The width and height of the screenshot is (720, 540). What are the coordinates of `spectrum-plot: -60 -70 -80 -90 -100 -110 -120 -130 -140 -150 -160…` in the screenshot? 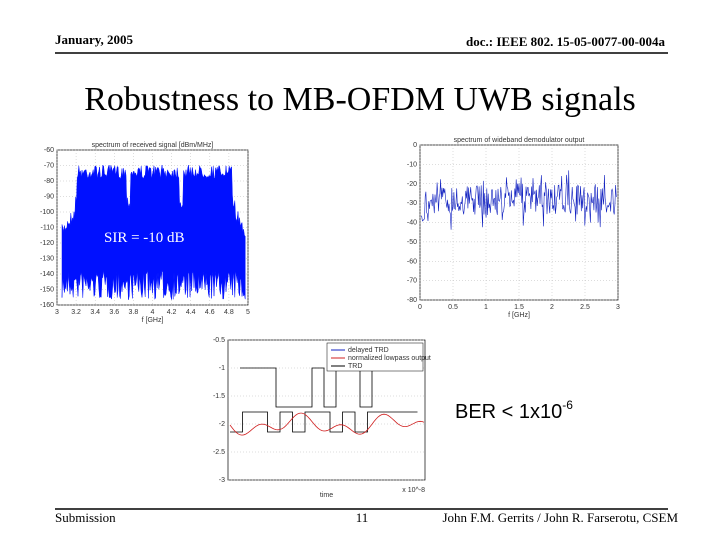 It's located at (145, 233).